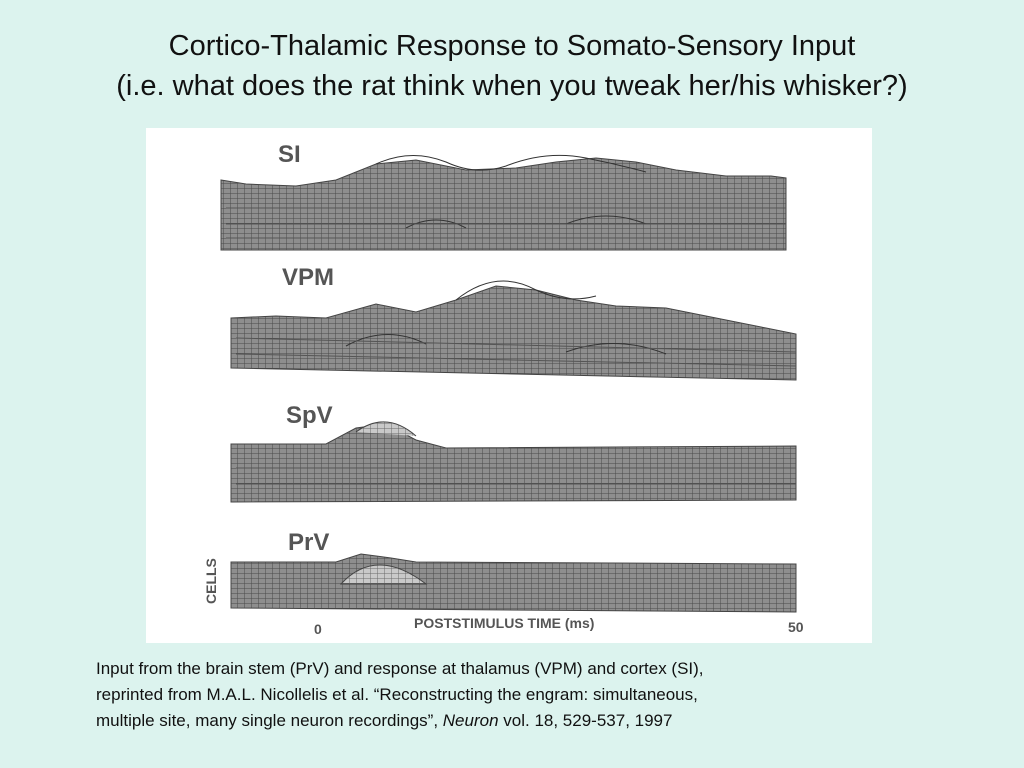 This screenshot has width=1024, height=768. I want to click on y-axis-label: CELLS, so click(211, 581).